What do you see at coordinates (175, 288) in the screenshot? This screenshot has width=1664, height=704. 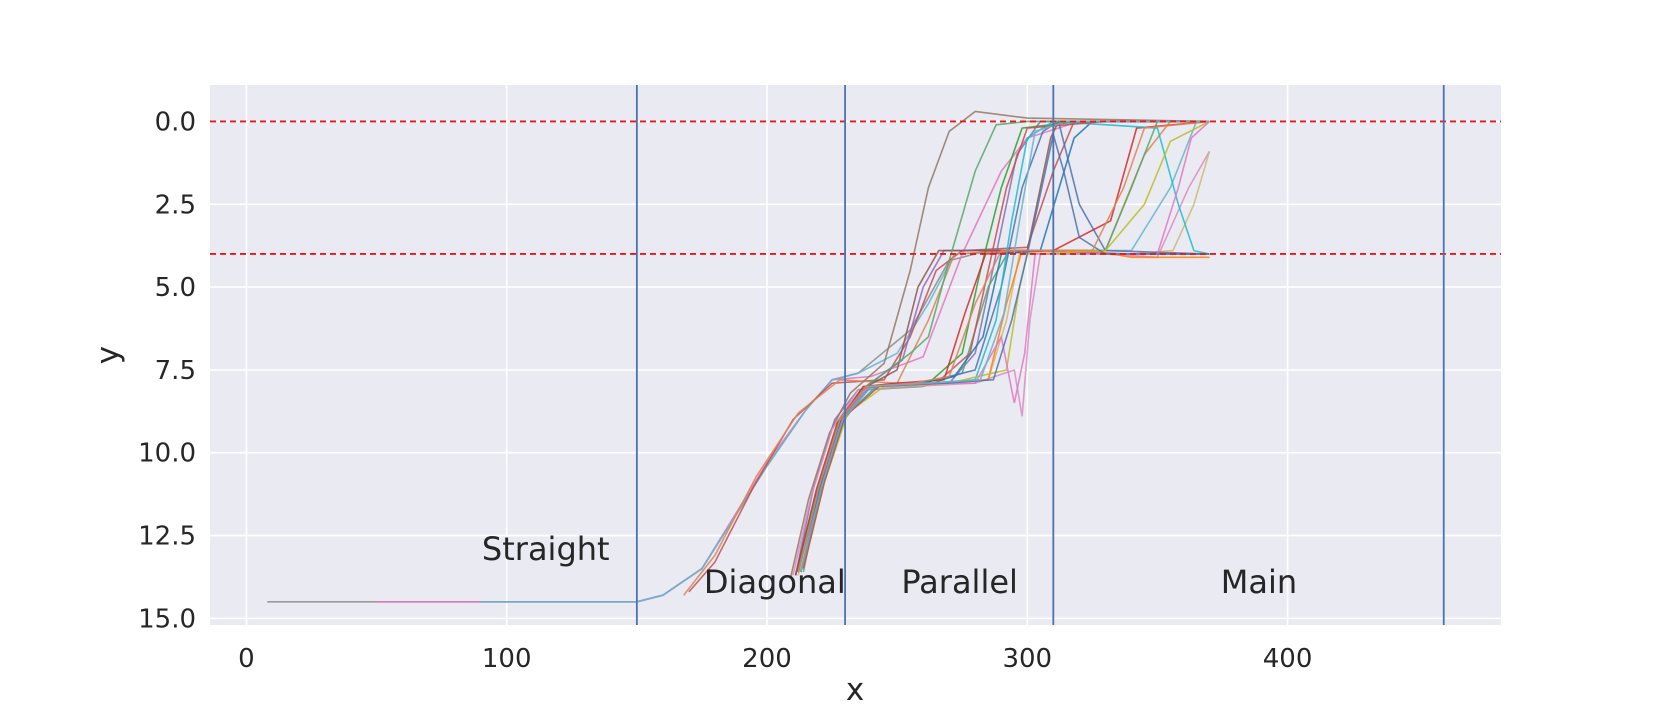 I see `y-tick-label: 5.0` at bounding box center [175, 288].